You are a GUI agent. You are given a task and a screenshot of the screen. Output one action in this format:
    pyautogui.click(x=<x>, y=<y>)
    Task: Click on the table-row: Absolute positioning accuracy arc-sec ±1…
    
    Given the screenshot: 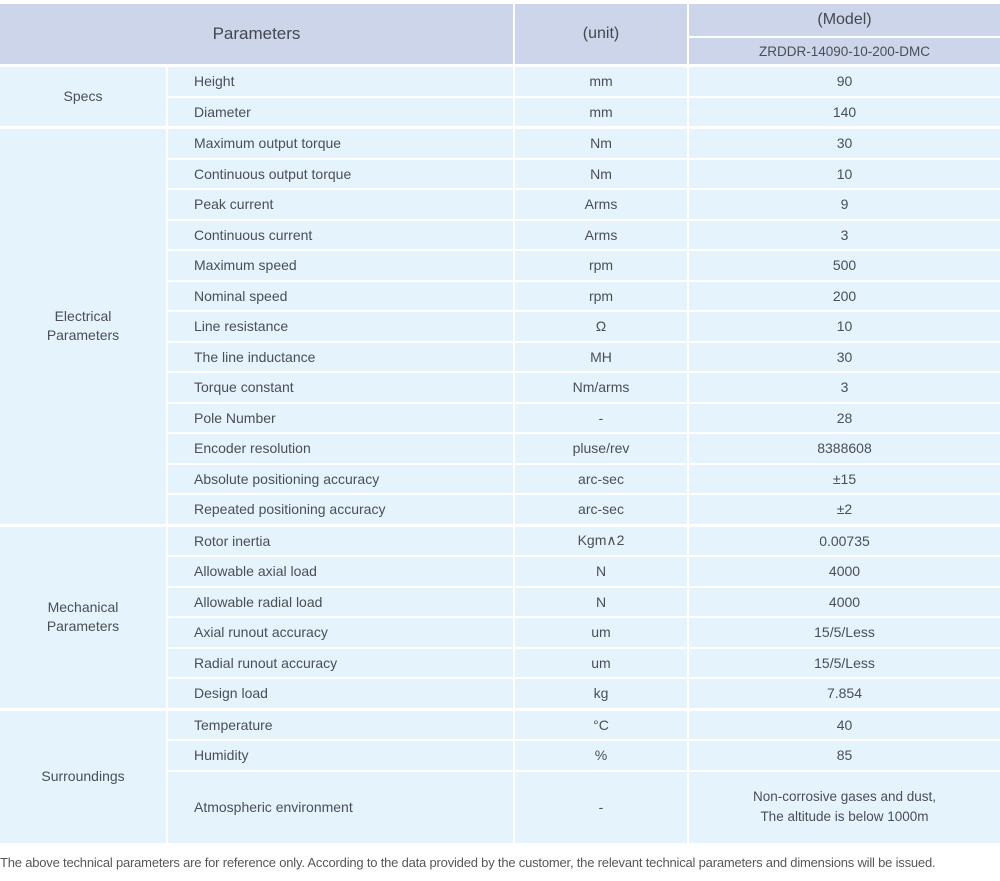 What is the action you would take?
    pyautogui.click(x=584, y=478)
    